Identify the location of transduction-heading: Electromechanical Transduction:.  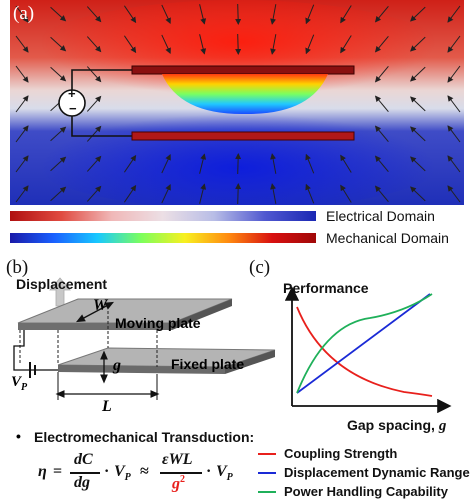
(144, 437).